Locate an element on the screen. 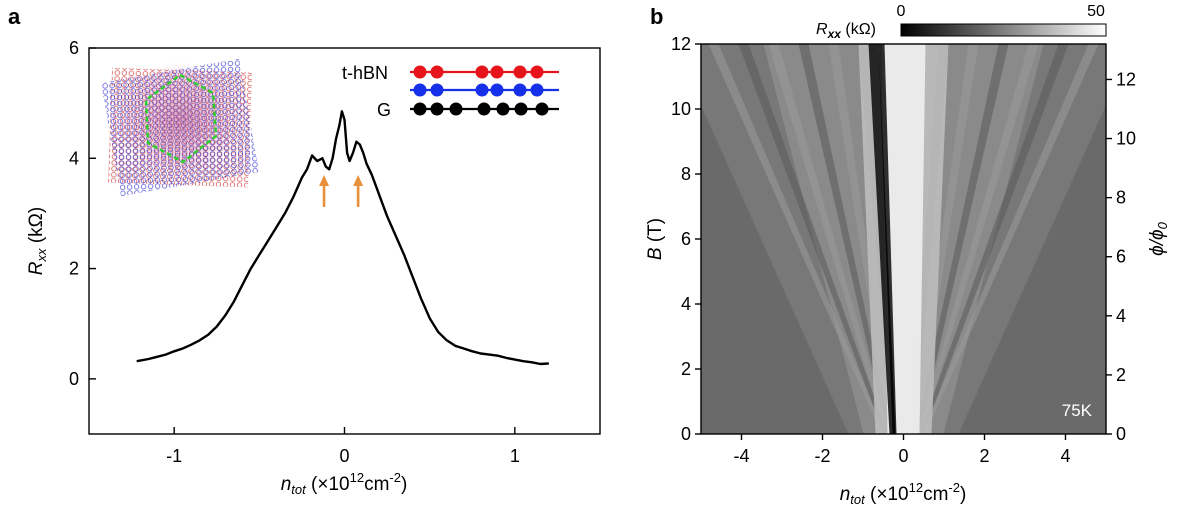 The height and width of the screenshot is (512, 1183). y2-tick-label-b: 8 is located at coordinates (1121, 198).